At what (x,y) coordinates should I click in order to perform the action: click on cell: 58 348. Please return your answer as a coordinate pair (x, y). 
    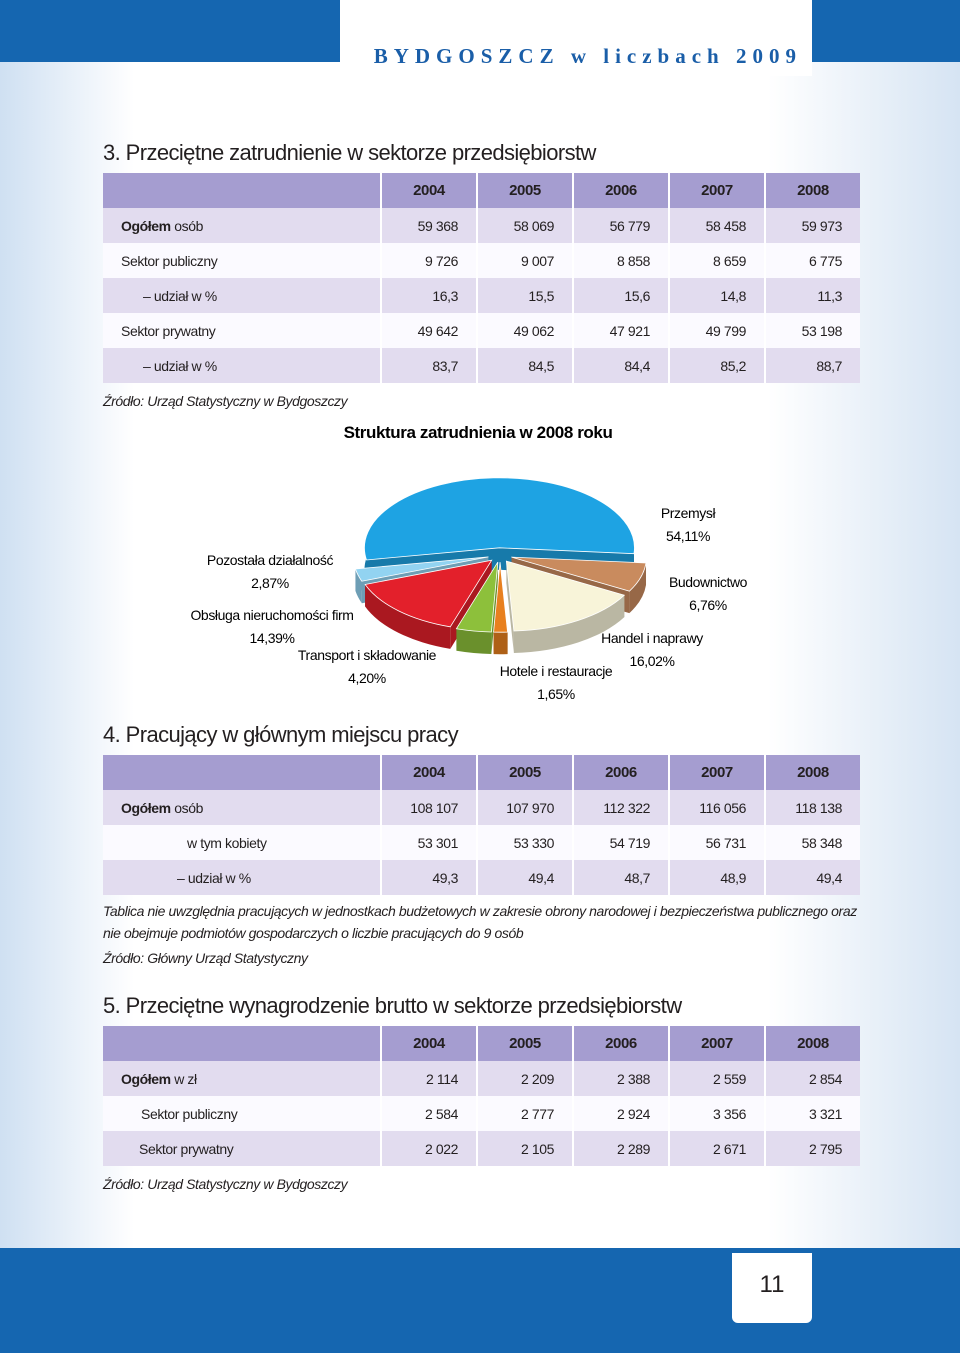
    Looking at the image, I should click on (812, 842).